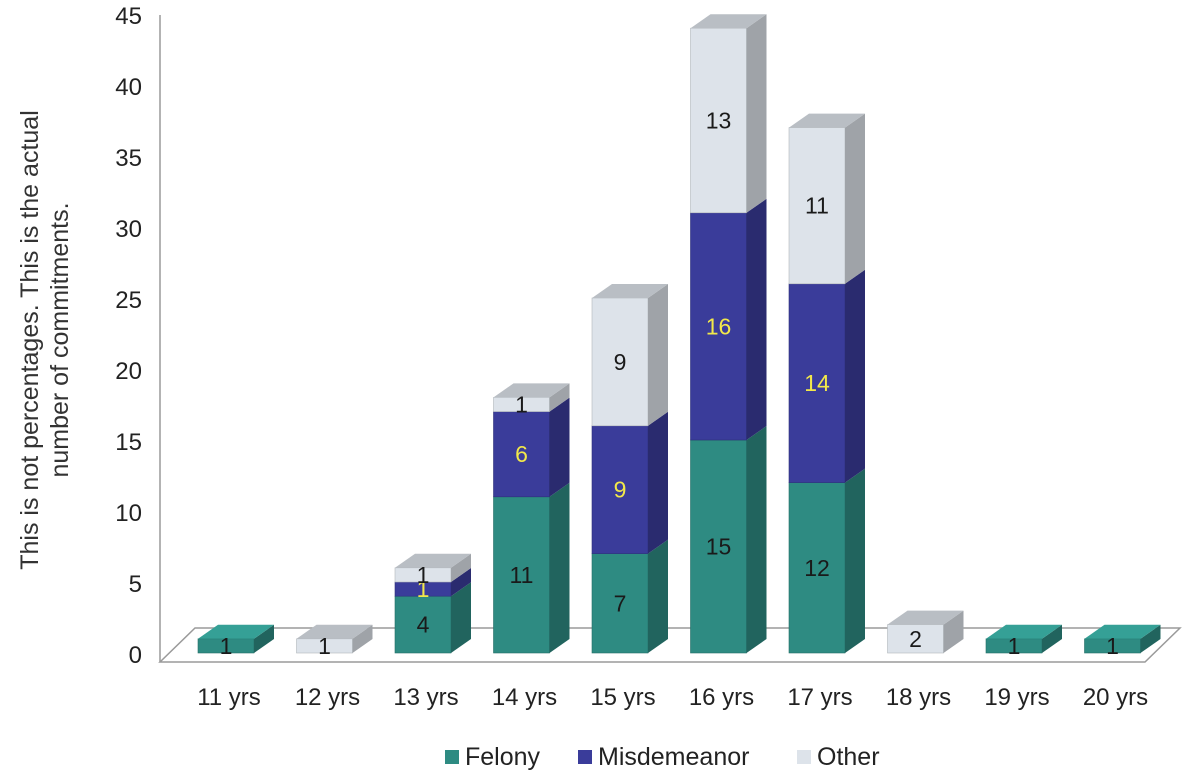  What do you see at coordinates (804, 757) in the screenshot?
I see `legend-swatch-other` at bounding box center [804, 757].